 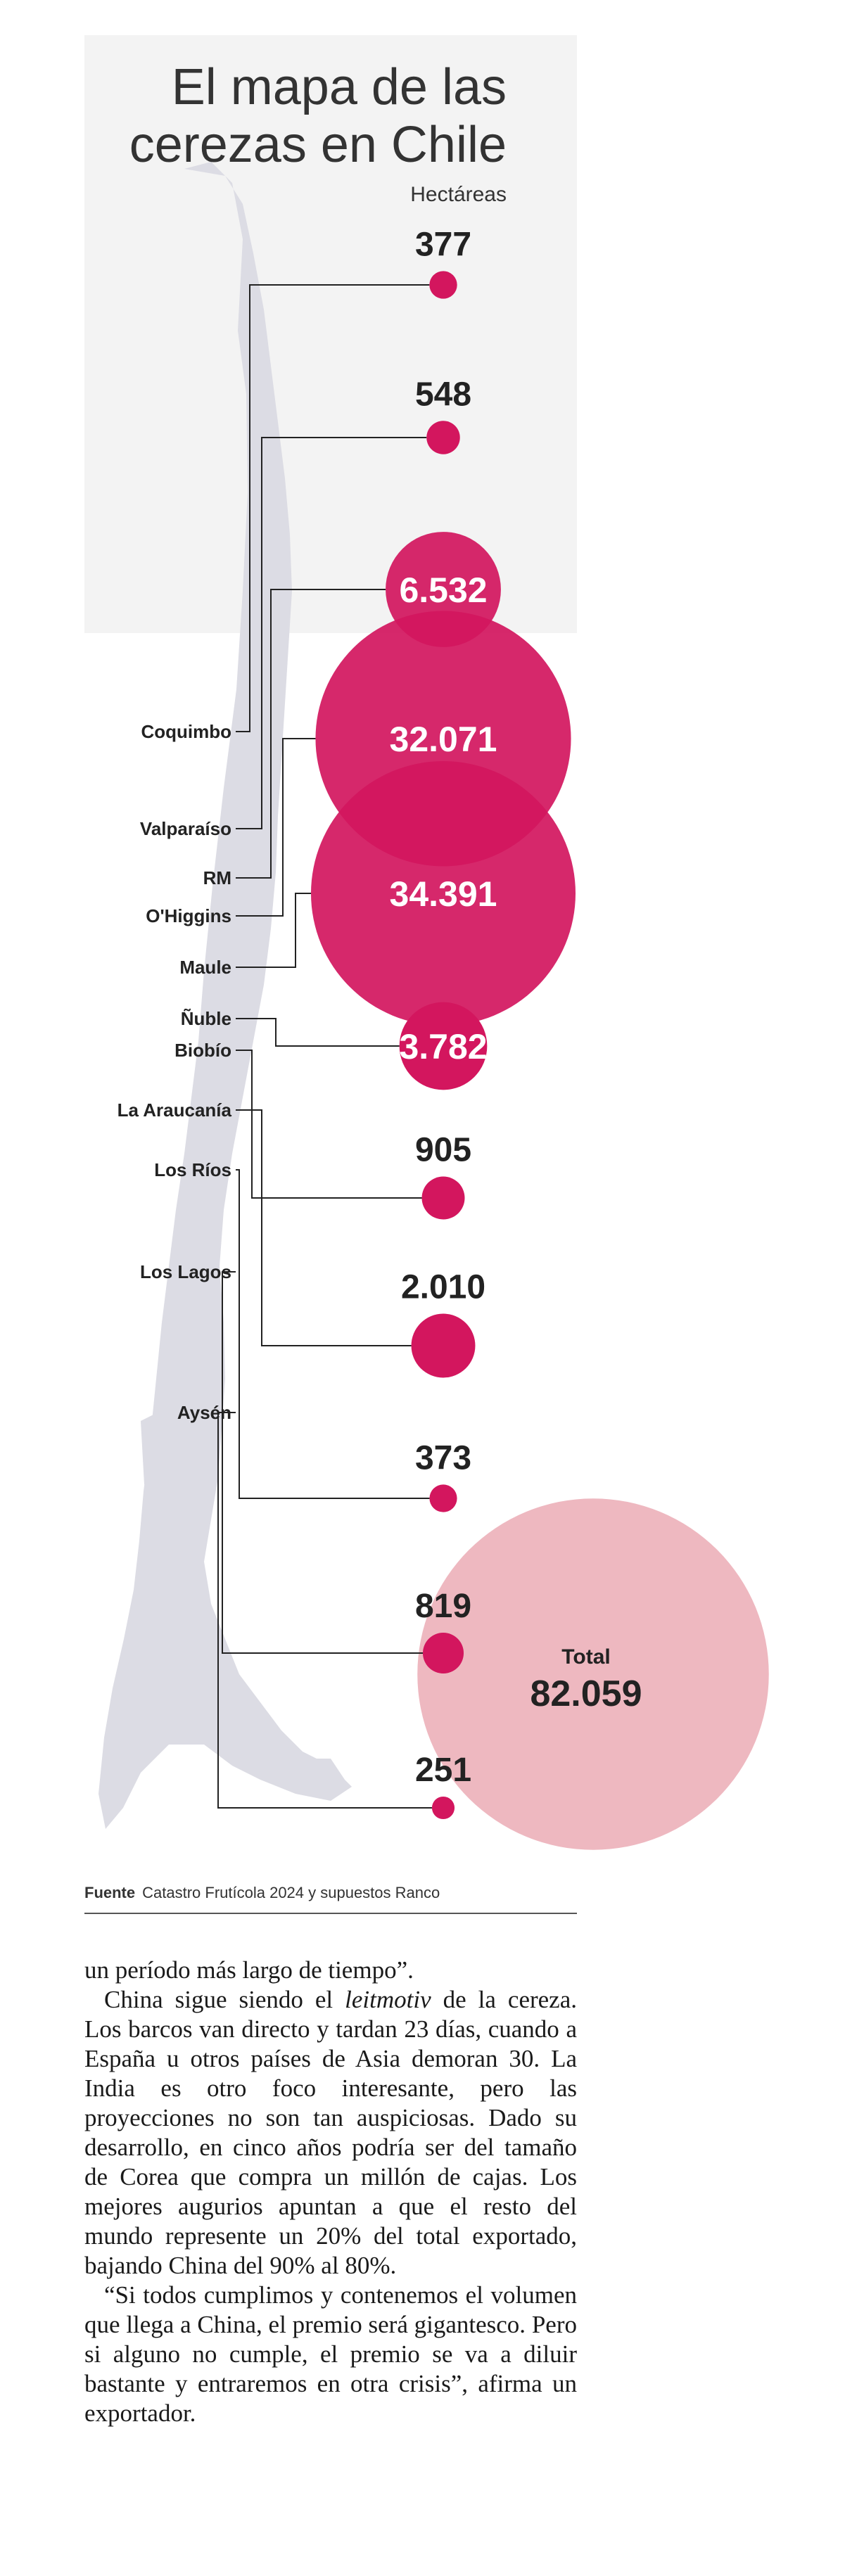 What do you see at coordinates (443, 1770) in the screenshot?
I see `value-label: 251` at bounding box center [443, 1770].